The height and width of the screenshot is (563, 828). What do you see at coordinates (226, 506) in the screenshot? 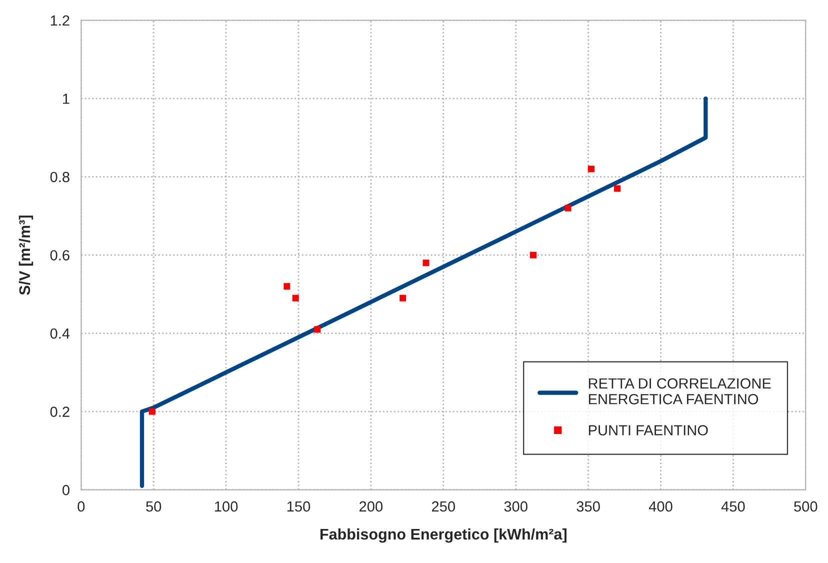
I see `x-tick-label: 100` at bounding box center [226, 506].